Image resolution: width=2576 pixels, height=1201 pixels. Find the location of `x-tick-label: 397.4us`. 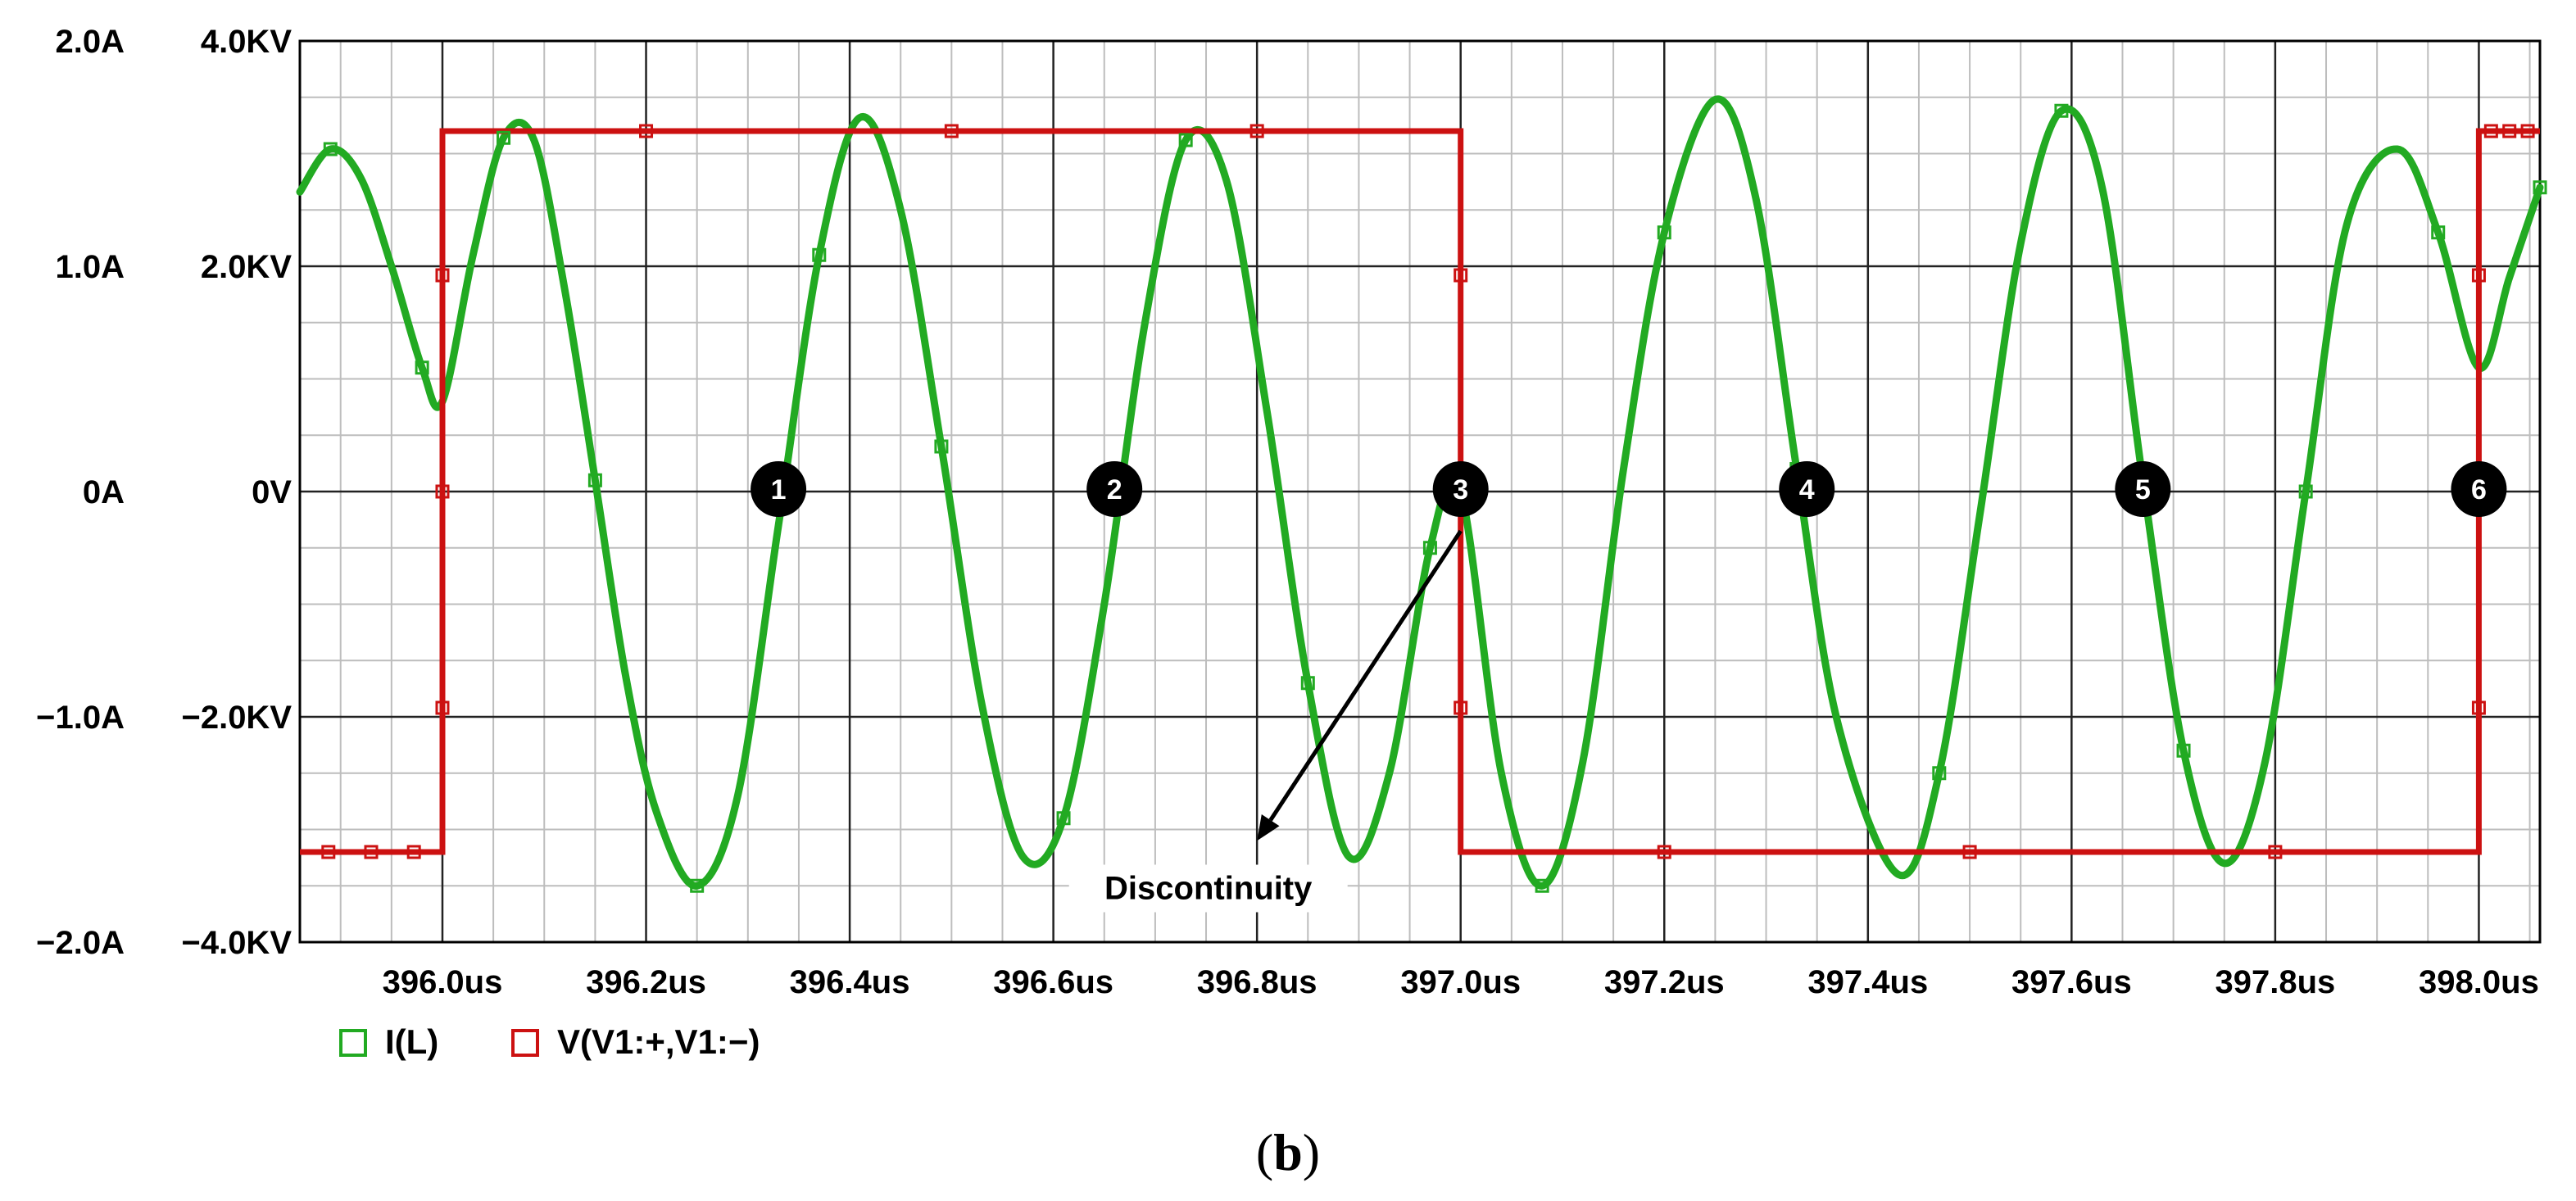

x-tick-label: 397.4us is located at coordinates (1867, 982).